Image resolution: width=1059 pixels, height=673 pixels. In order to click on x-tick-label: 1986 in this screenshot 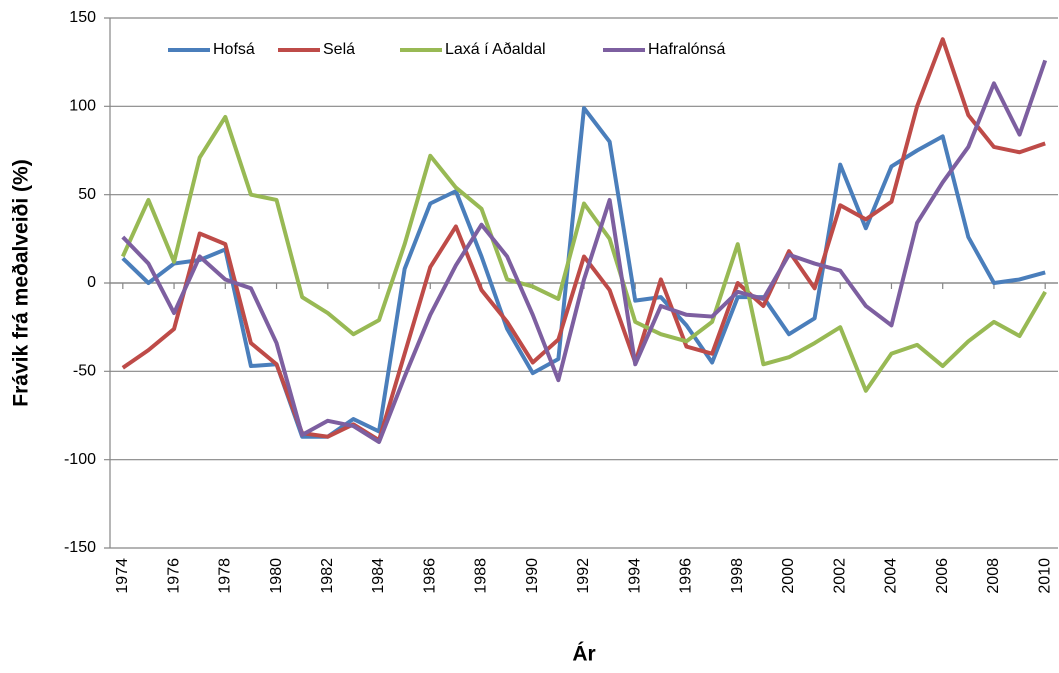, I will do `click(429, 576)`.